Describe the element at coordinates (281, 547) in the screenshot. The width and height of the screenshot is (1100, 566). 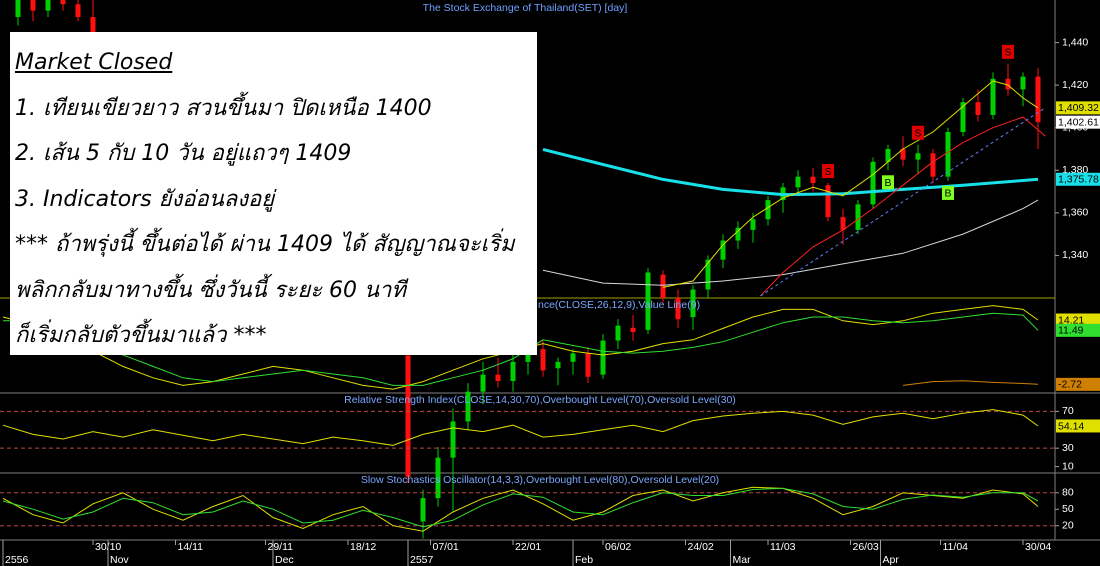
I see `x-tick-label: 29/11` at that location.